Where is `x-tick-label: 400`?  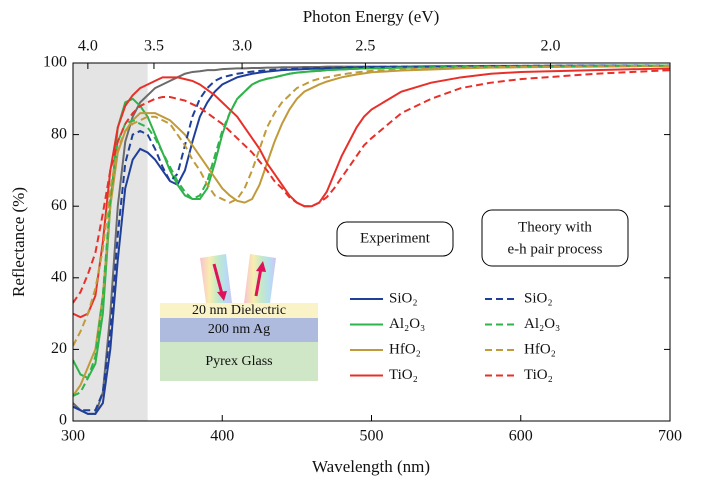
x-tick-label: 400 is located at coordinates (222, 436).